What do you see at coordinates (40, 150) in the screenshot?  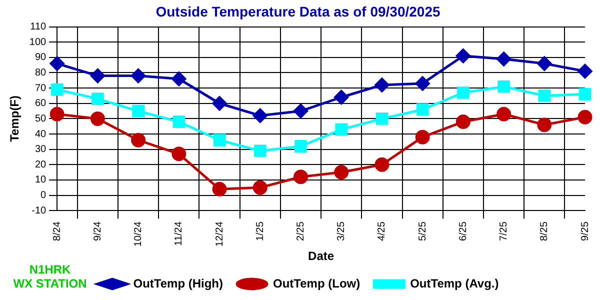 I see `y-tick-label: 30` at bounding box center [40, 150].